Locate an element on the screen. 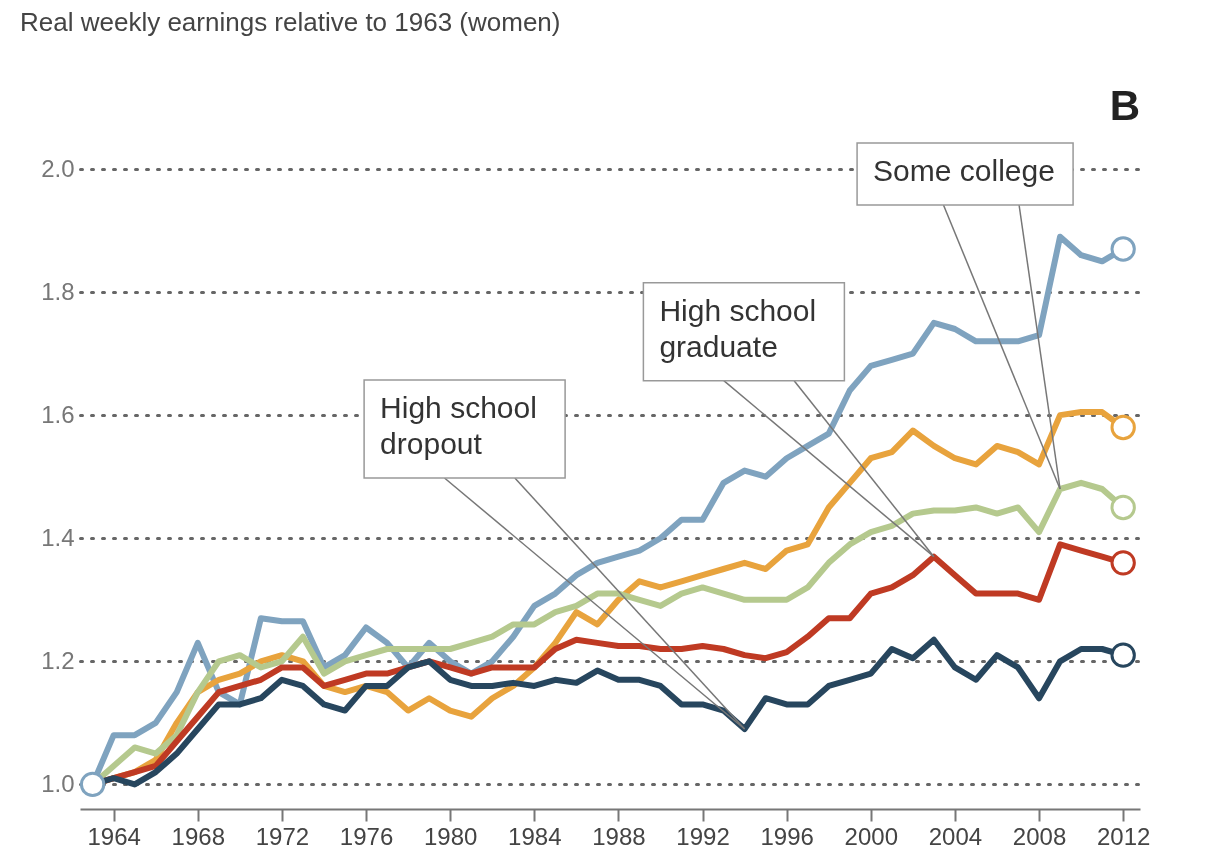 This screenshot has width=1226, height=855. y-tick-label: 1.4 is located at coordinates (58, 537).